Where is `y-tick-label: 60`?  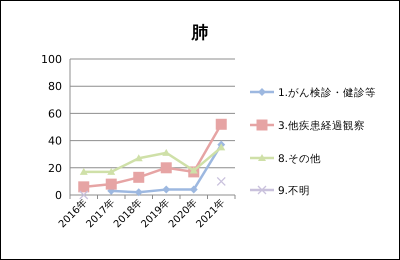
y-tick-label: 60 is located at coordinates (55, 113).